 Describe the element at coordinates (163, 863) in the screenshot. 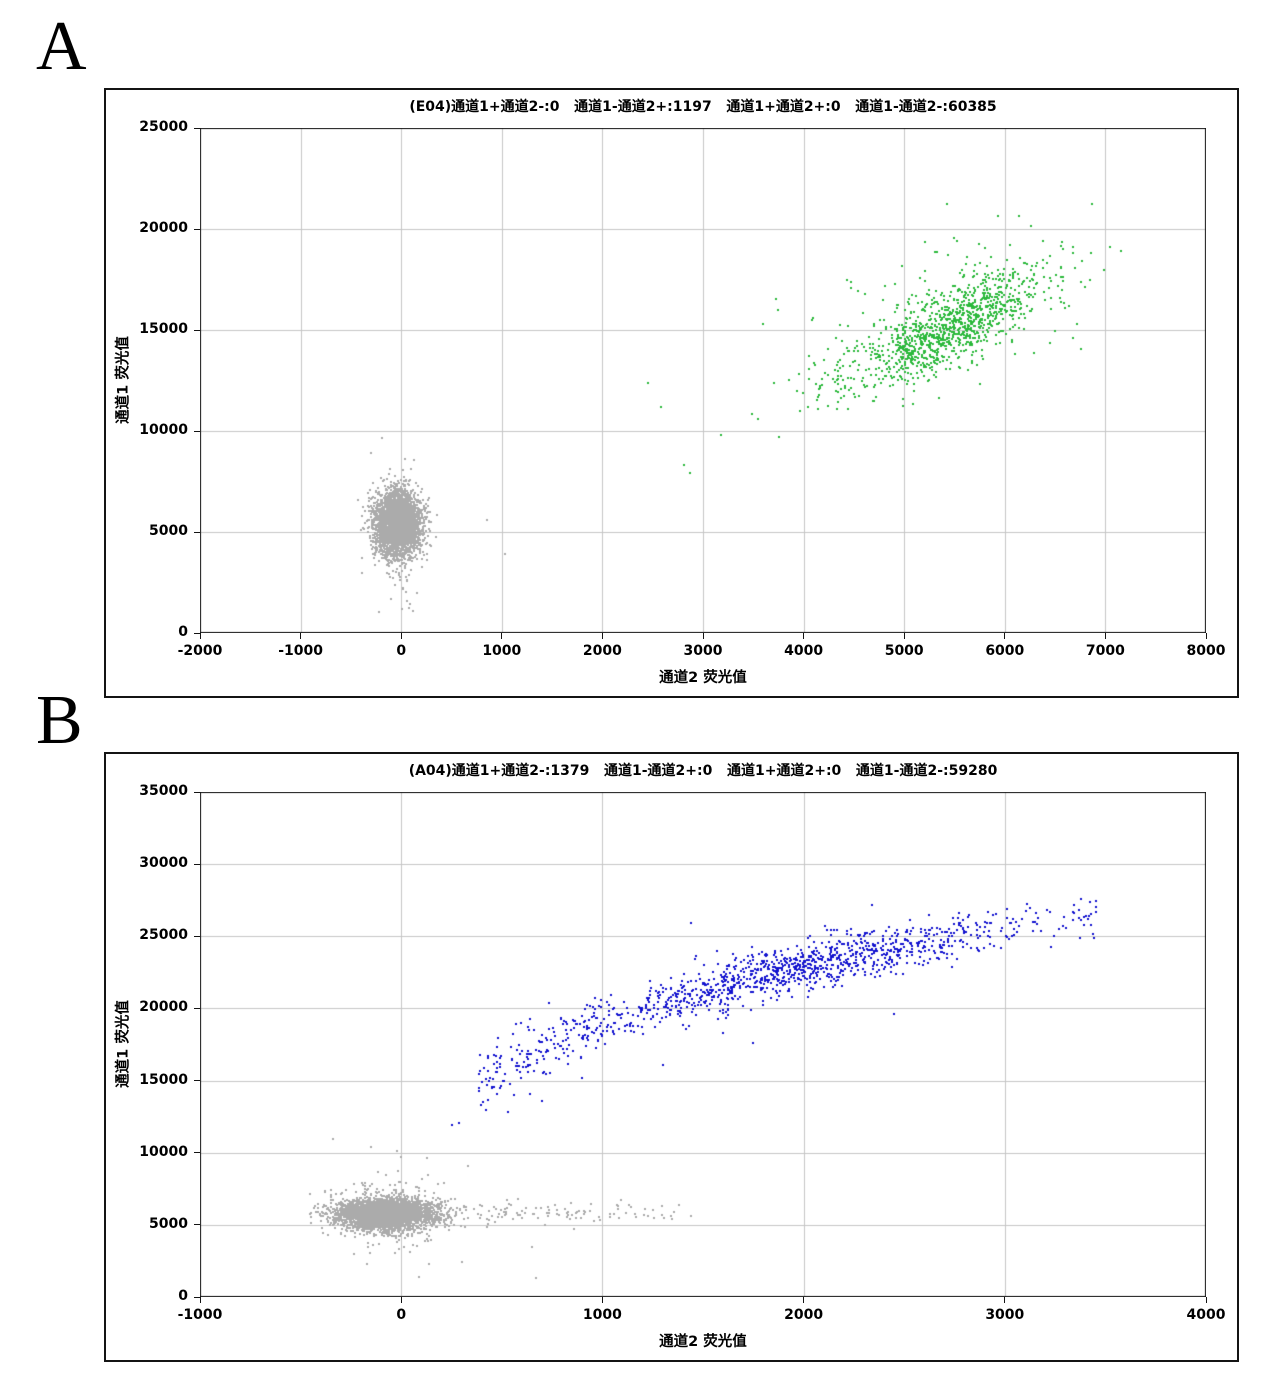

I see `y-tick-label: 30000` at that location.